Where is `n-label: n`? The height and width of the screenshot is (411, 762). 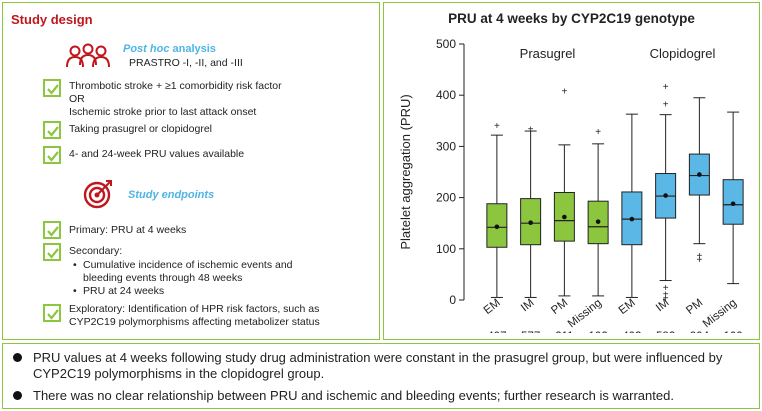 n-label: n is located at coordinates (450, 332).